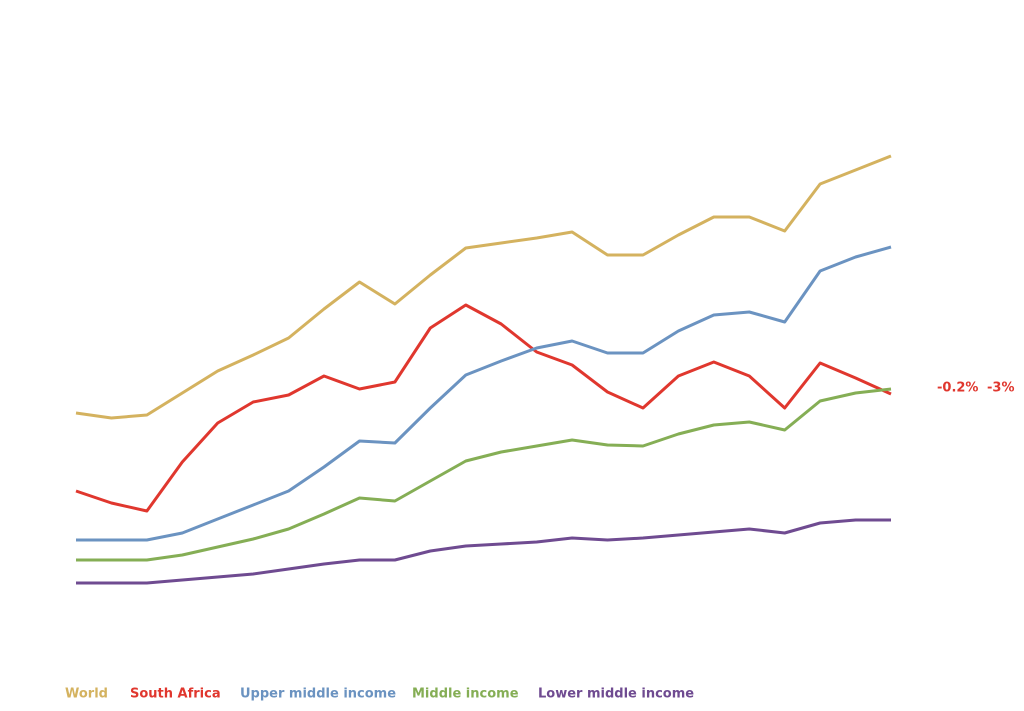 The width and height of the screenshot is (1024, 711). What do you see at coordinates (483, 551) in the screenshot?
I see `line-series` at bounding box center [483, 551].